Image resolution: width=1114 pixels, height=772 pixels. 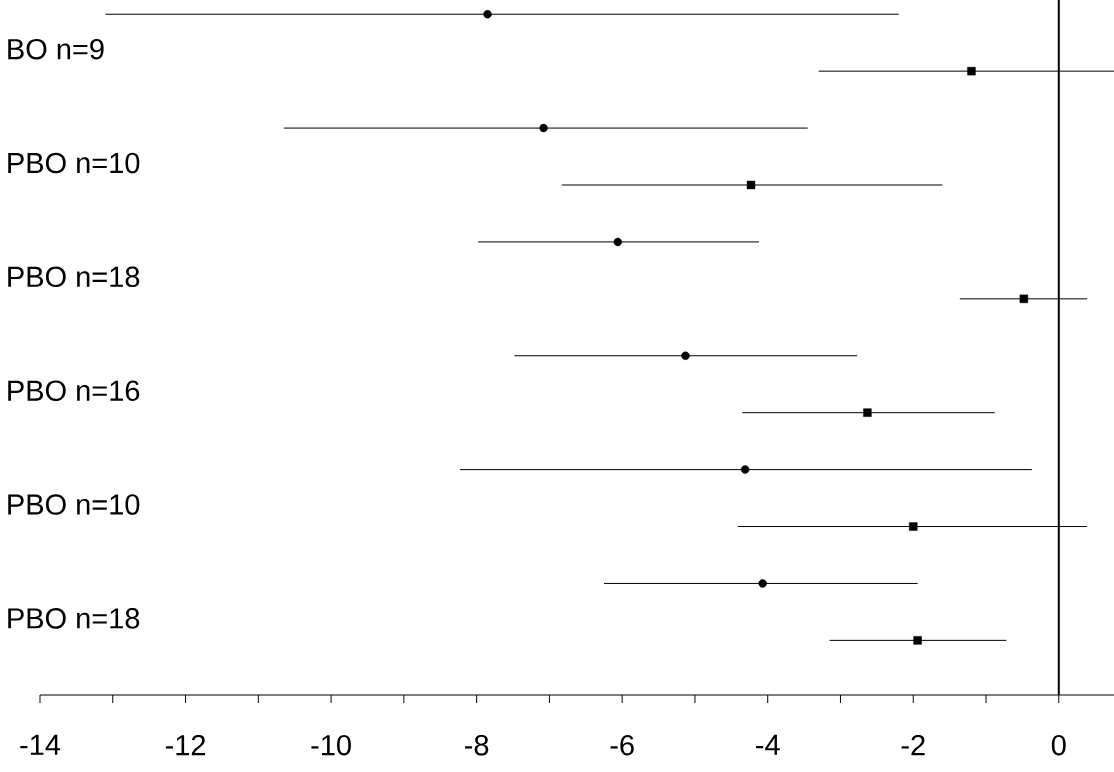 What do you see at coordinates (622, 745) in the screenshot?
I see `x-tick-label: -6` at bounding box center [622, 745].